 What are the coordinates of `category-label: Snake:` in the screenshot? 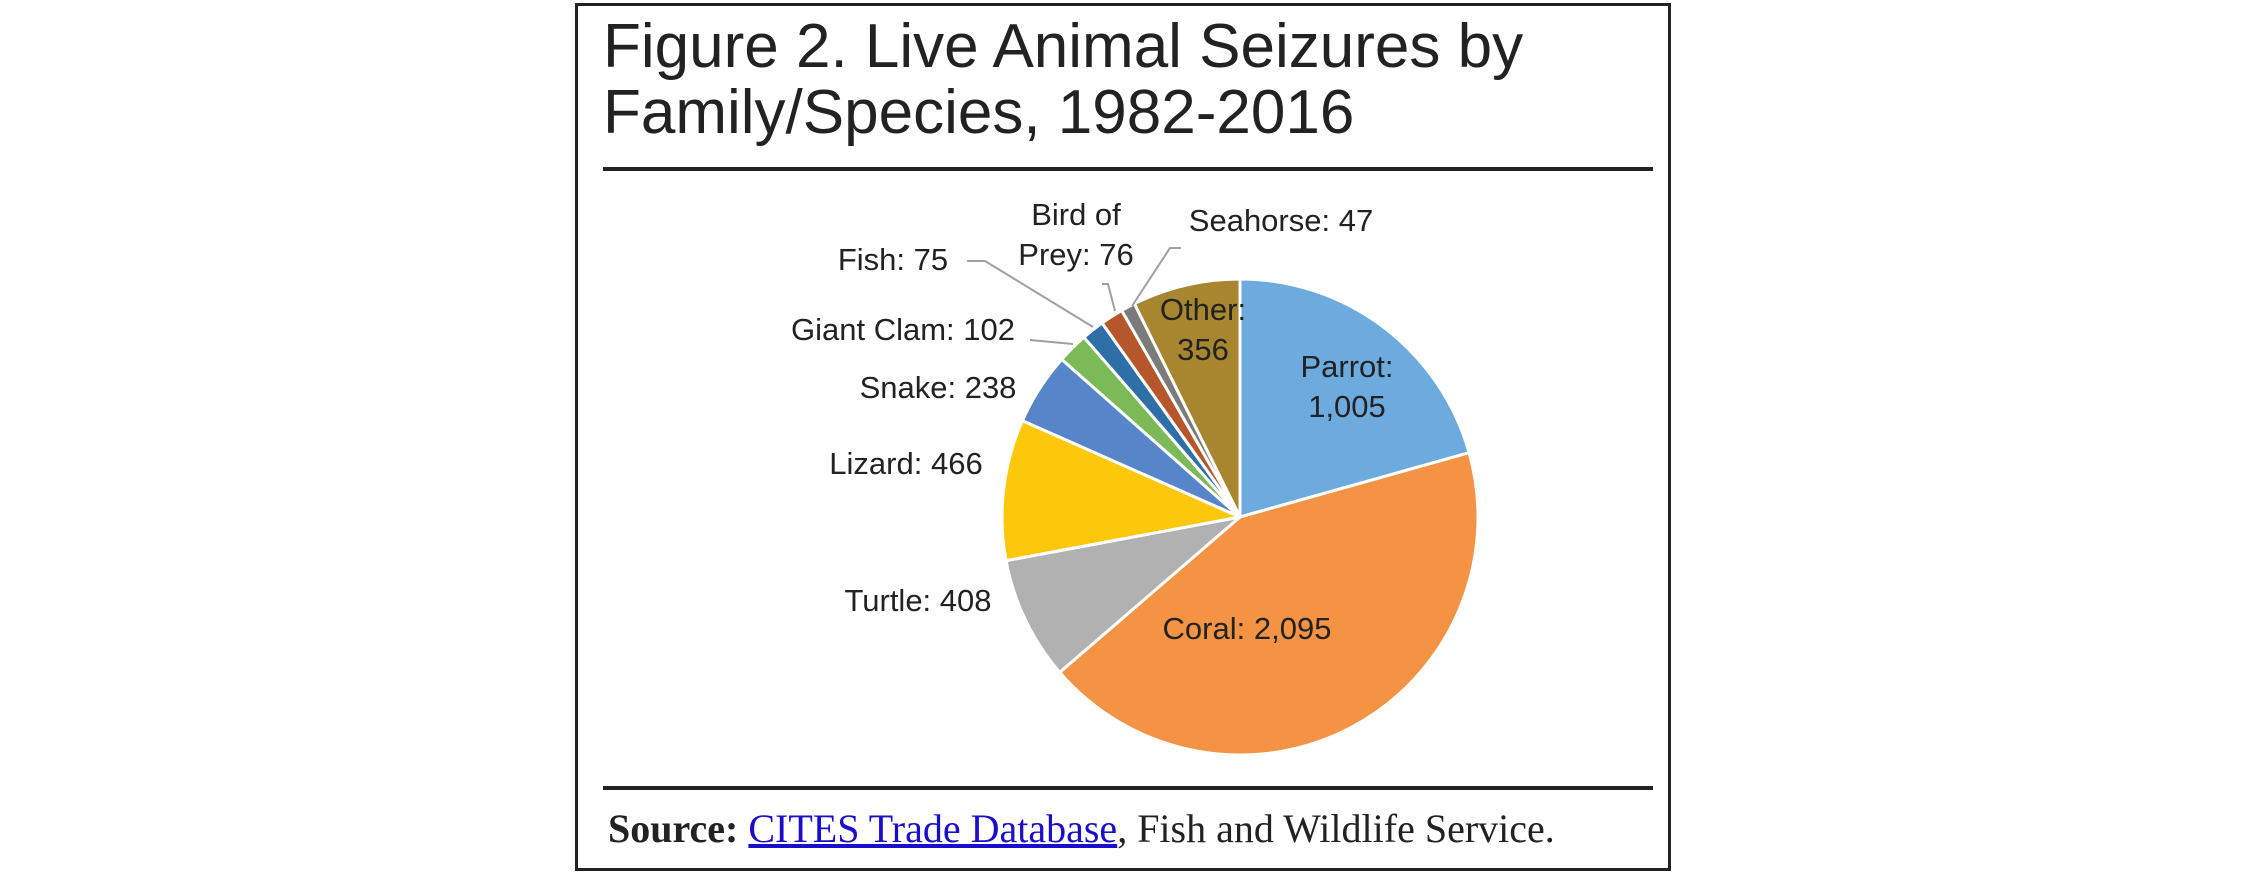 It's located at (908, 387).